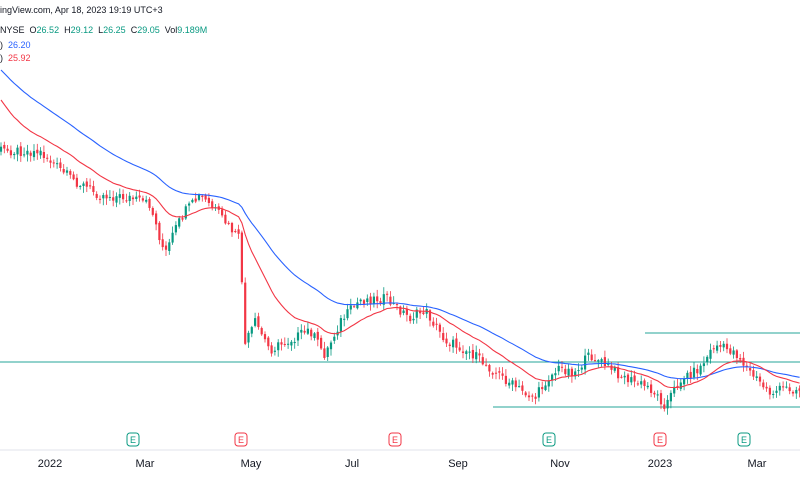  What do you see at coordinates (48, 30) in the screenshot?
I see `open-value: 26.52` at bounding box center [48, 30].